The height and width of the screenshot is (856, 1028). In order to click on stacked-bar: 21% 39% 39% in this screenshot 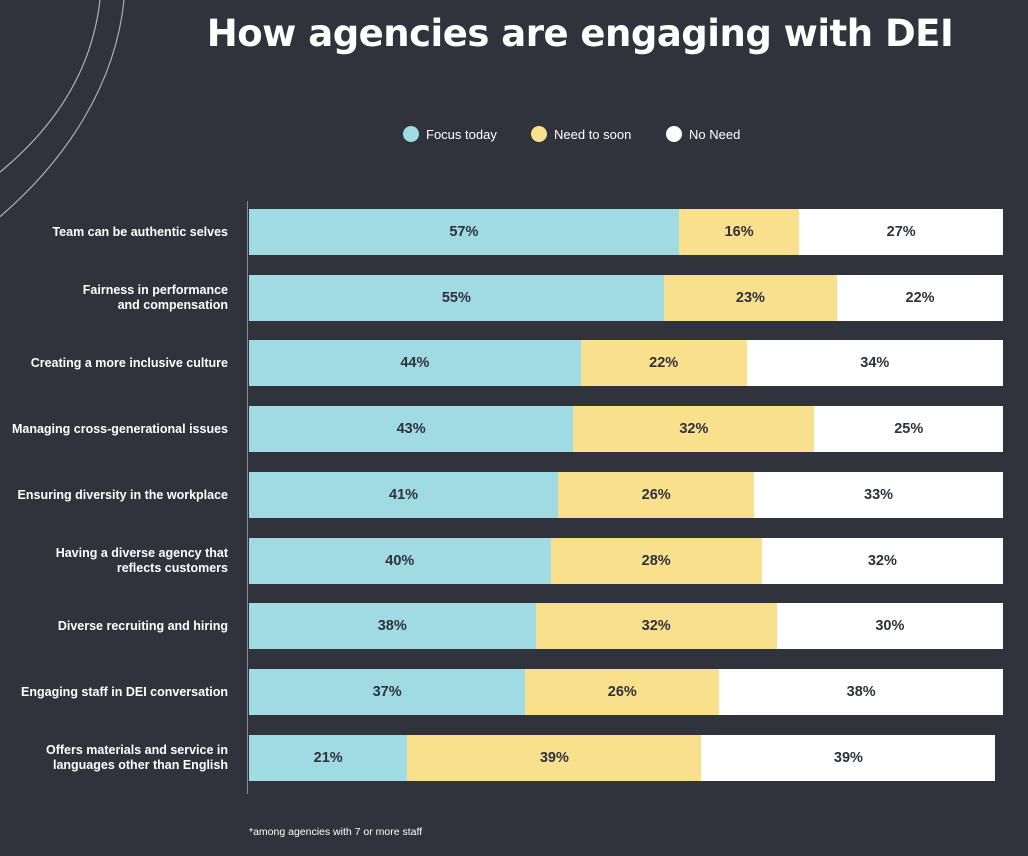, I will do `click(626, 758)`.